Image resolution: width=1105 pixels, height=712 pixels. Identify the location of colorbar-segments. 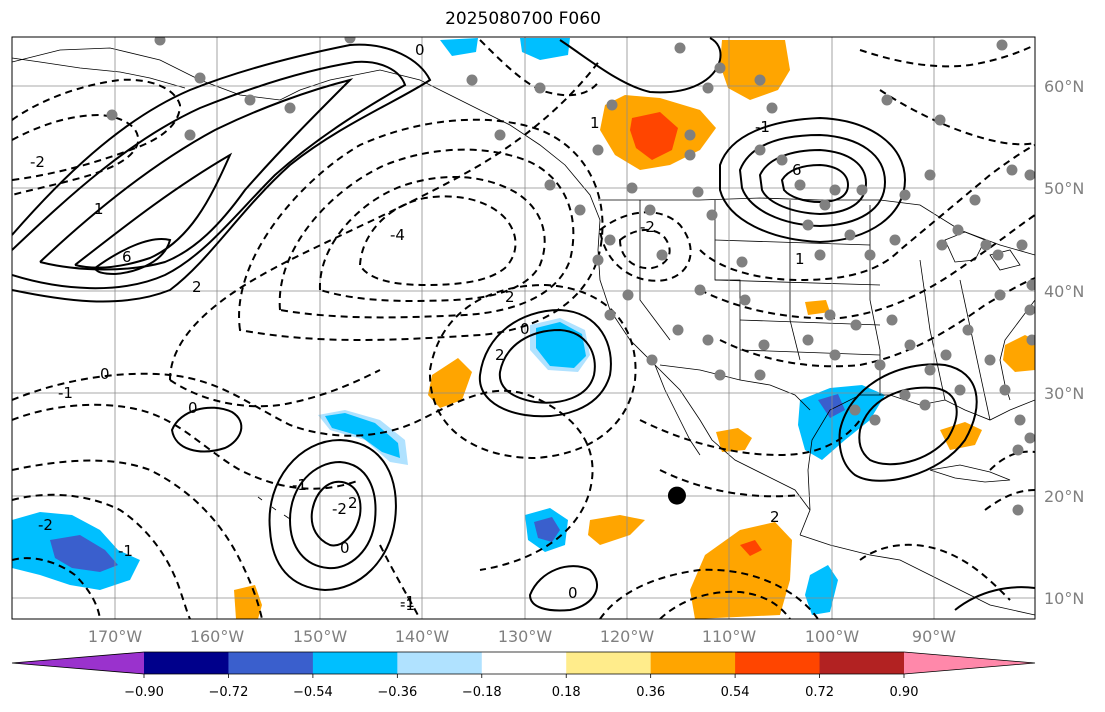
(523, 663).